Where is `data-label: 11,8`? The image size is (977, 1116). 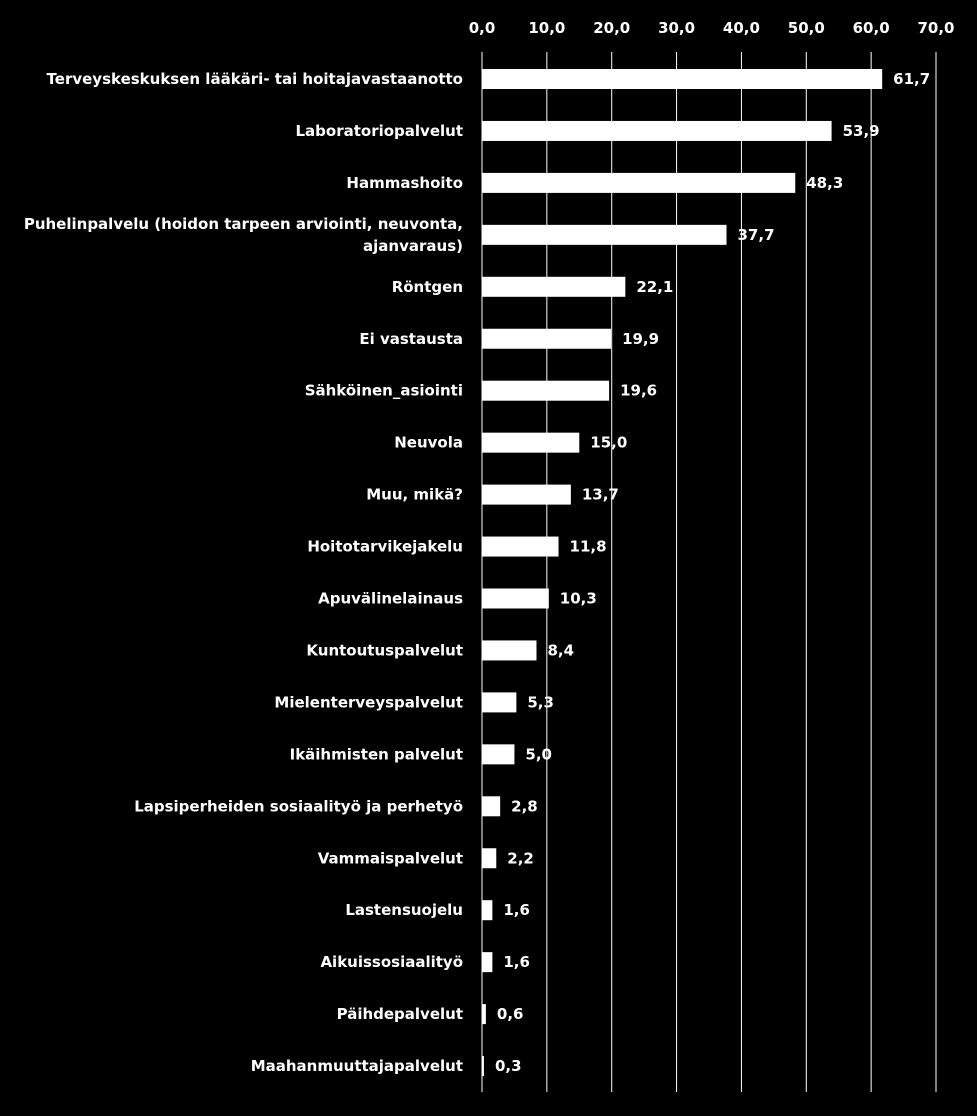 data-label: 11,8 is located at coordinates (588, 547).